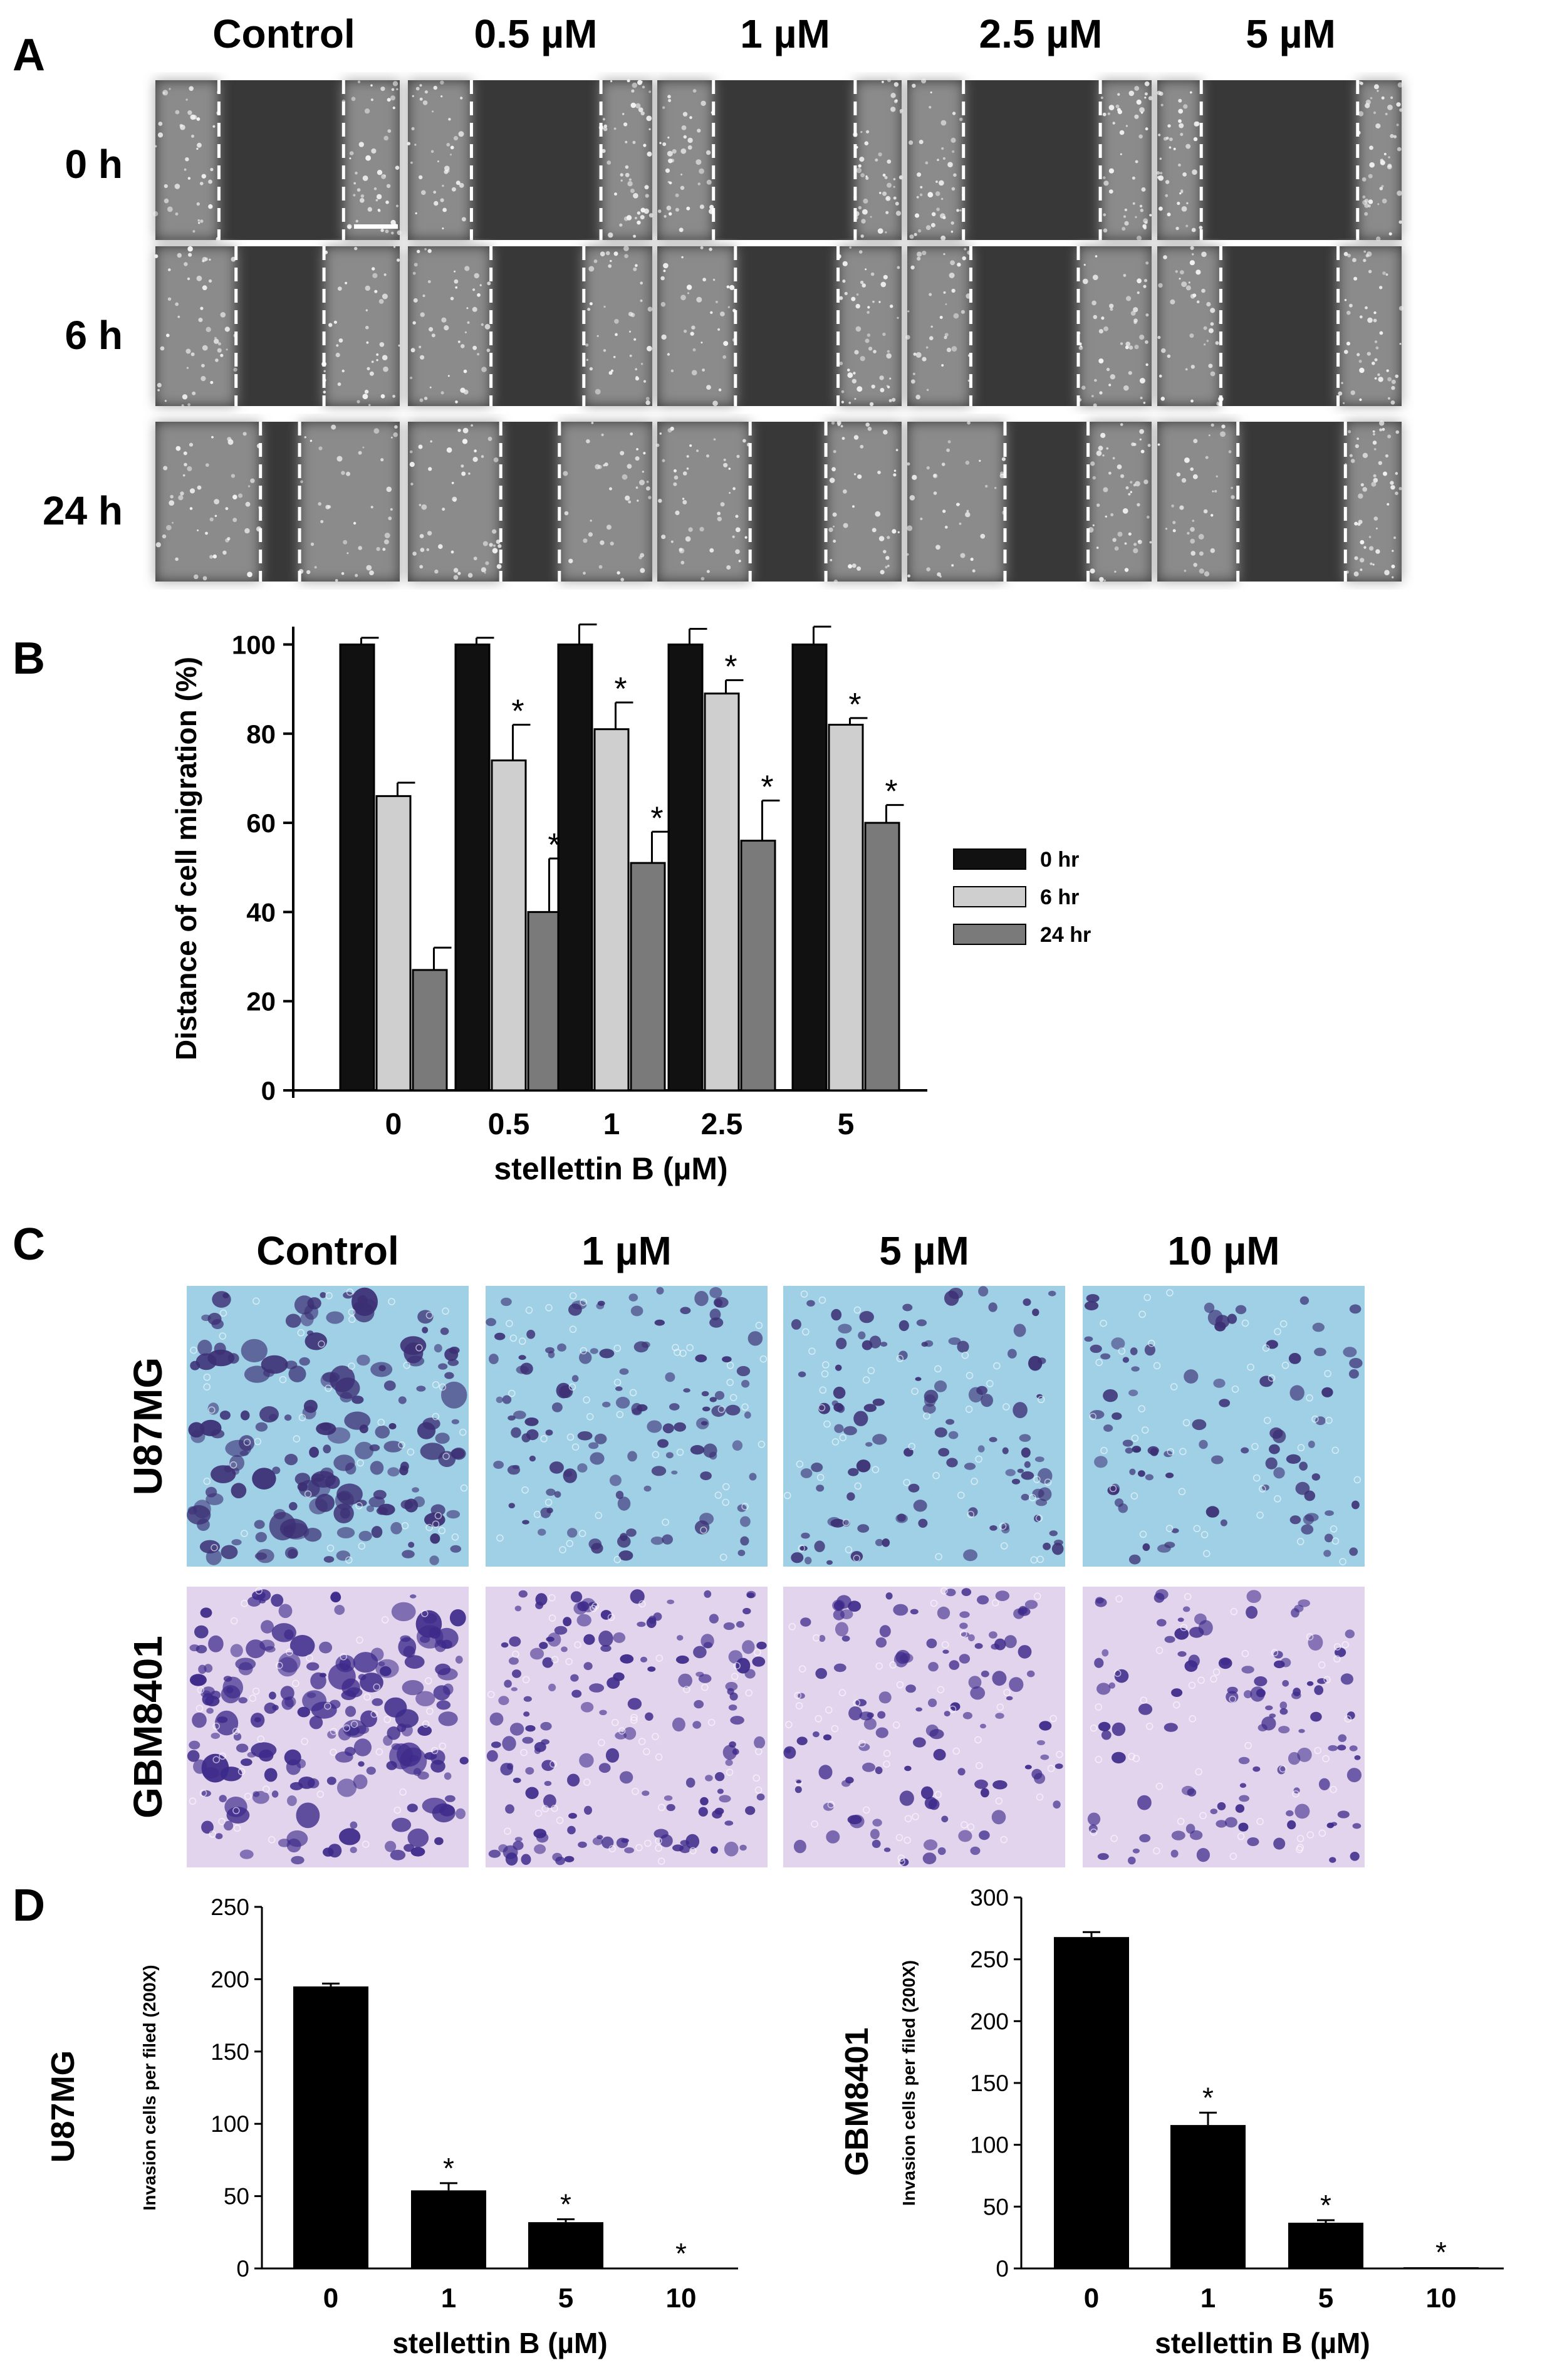  Describe the element at coordinates (870, 326) in the screenshot. I see `cell-layer-right` at that location.